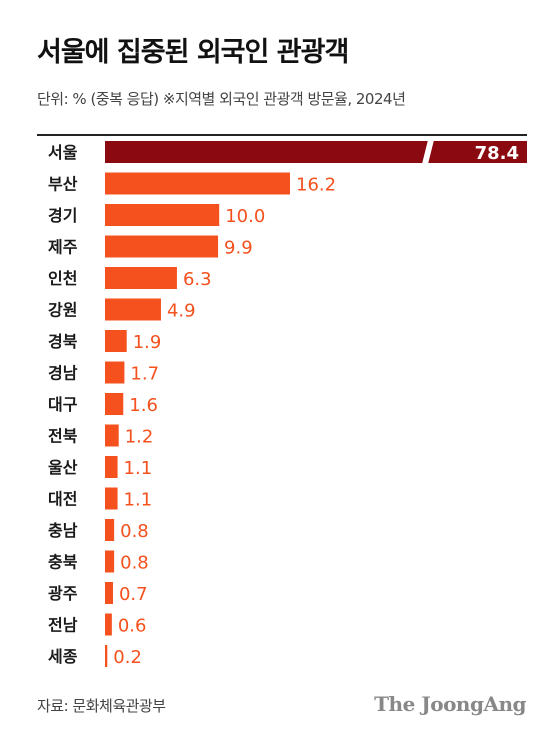 The width and height of the screenshot is (560, 737). What do you see at coordinates (450, 704) in the screenshot?
I see `publisher-logo: The JoongAng` at bounding box center [450, 704].